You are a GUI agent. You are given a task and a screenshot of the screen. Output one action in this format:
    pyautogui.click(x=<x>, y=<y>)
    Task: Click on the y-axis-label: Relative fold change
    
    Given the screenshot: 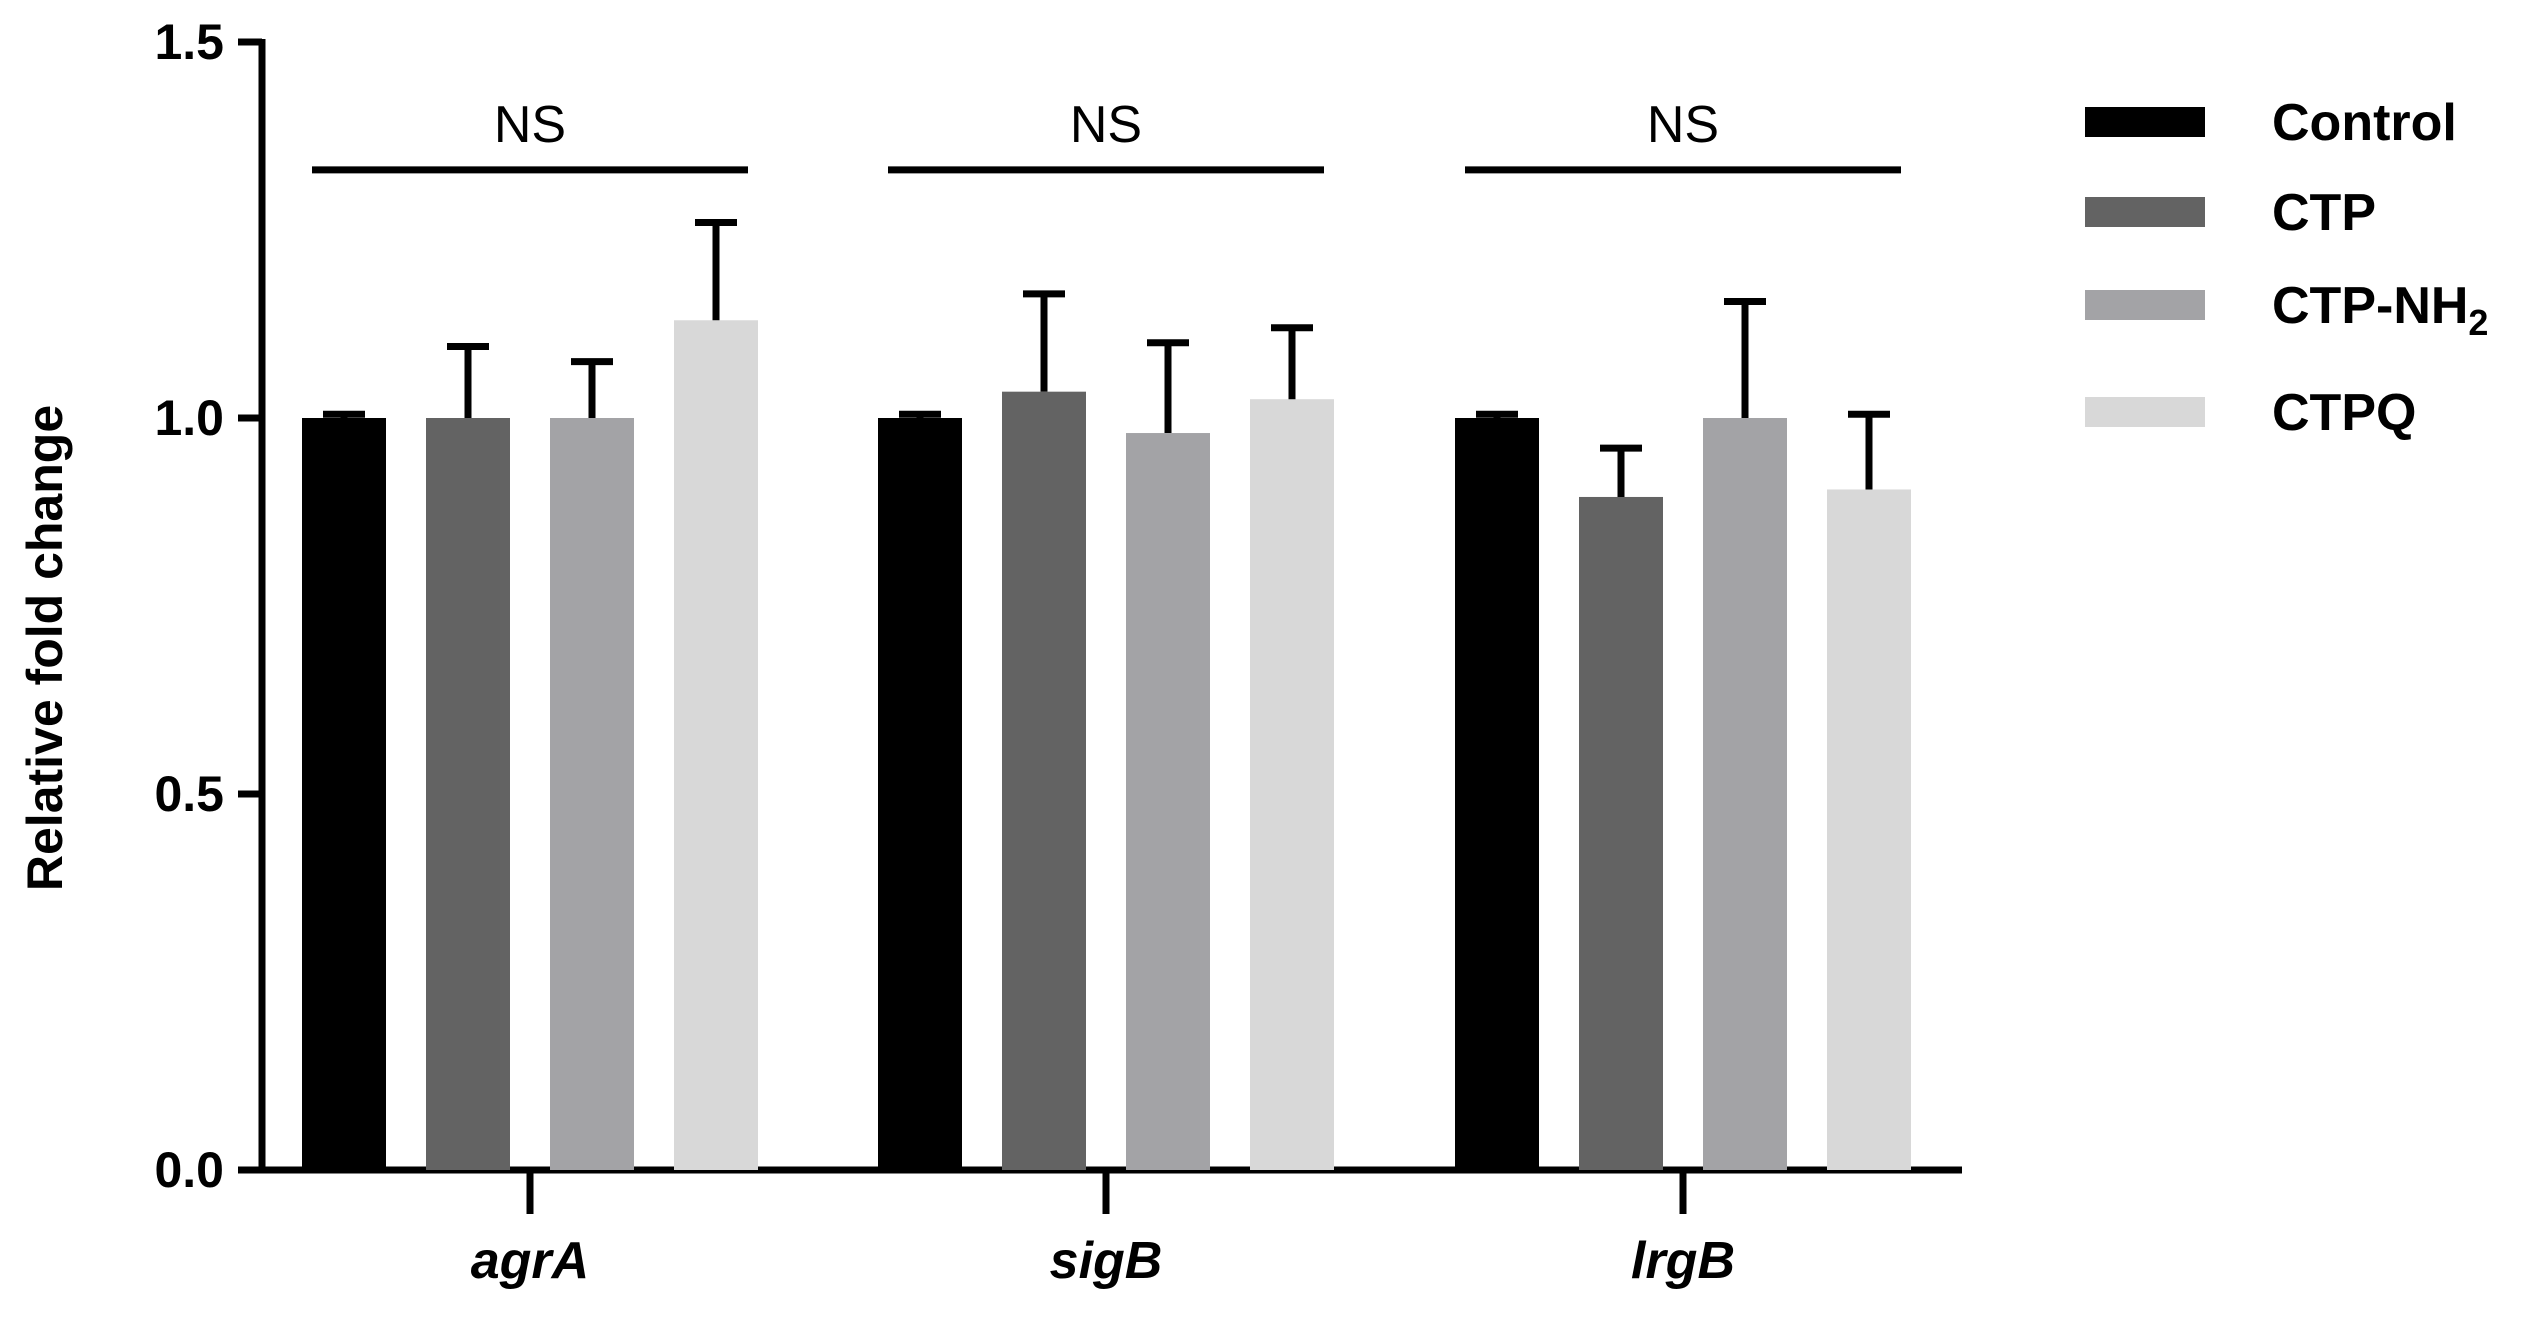 What is the action you would take?
    pyautogui.click(x=45, y=648)
    